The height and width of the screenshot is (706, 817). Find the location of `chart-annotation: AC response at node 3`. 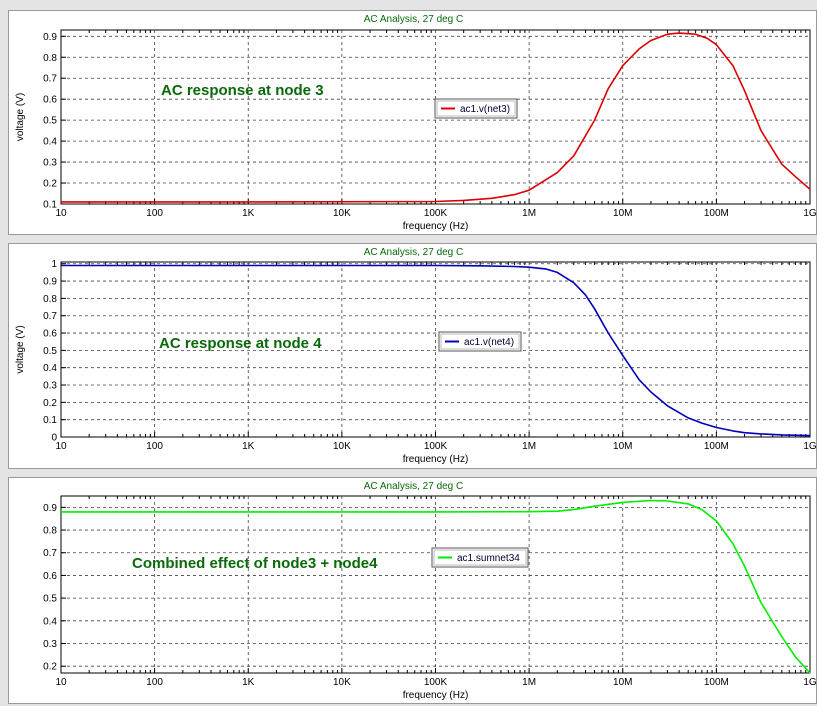

chart-annotation: AC response at node 3 is located at coordinates (242, 90).